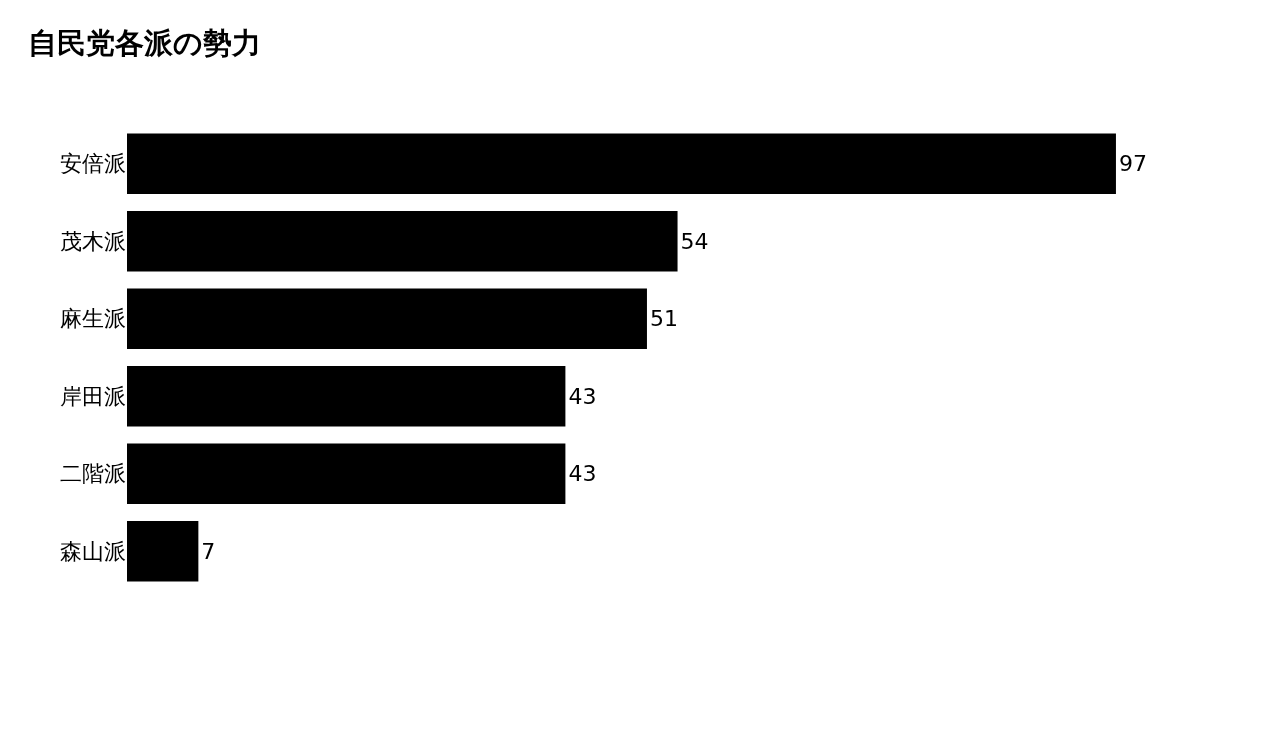  Describe the element at coordinates (694, 241) in the screenshot. I see `data-label: 54` at that location.